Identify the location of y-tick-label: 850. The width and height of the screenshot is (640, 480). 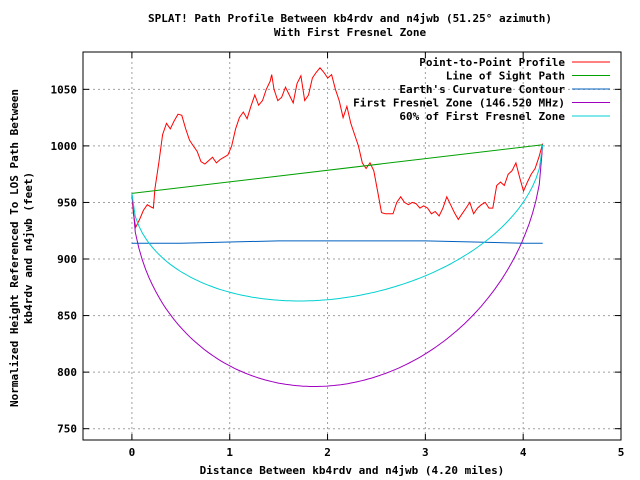
(67, 316).